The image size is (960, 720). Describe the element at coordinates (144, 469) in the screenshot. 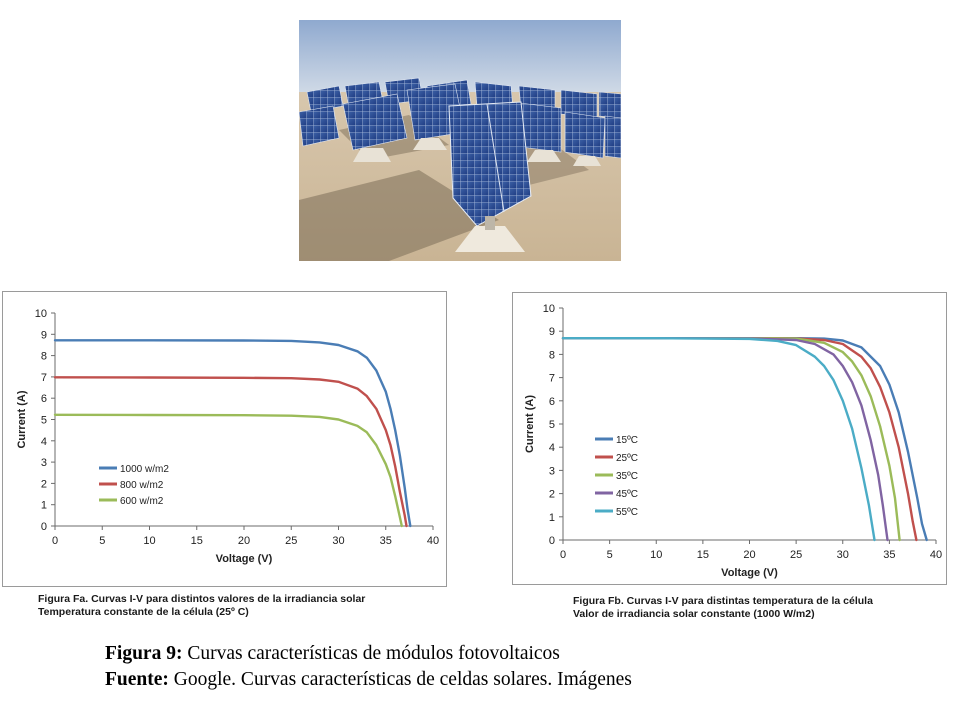

I see `chart-a-legend-label-1: 1000 w/m2` at that location.